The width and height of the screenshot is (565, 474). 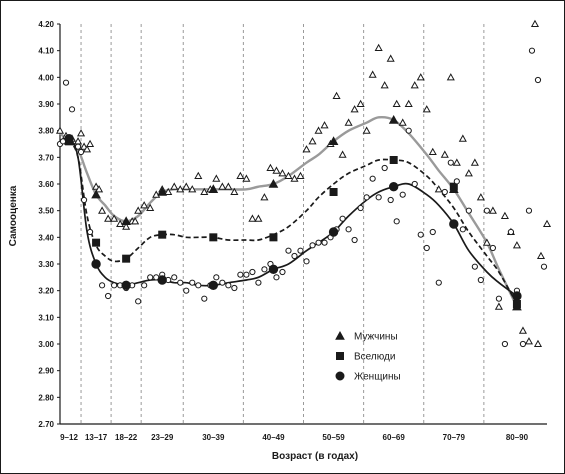 I want to click on y-tick-label: 2.90, so click(x=46, y=371).